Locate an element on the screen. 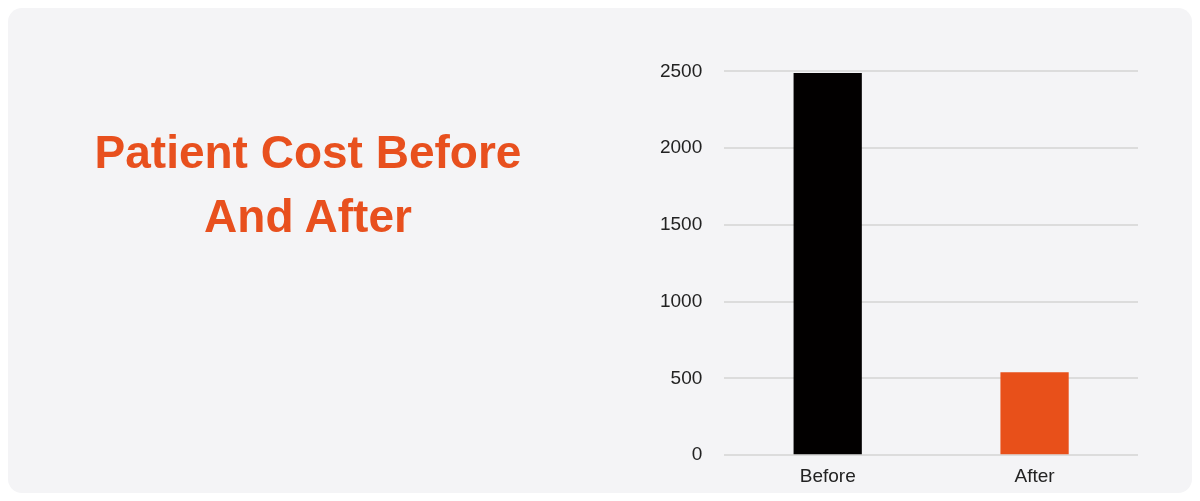 The height and width of the screenshot is (501, 1200). y-tick-label: 0 is located at coordinates (697, 454).